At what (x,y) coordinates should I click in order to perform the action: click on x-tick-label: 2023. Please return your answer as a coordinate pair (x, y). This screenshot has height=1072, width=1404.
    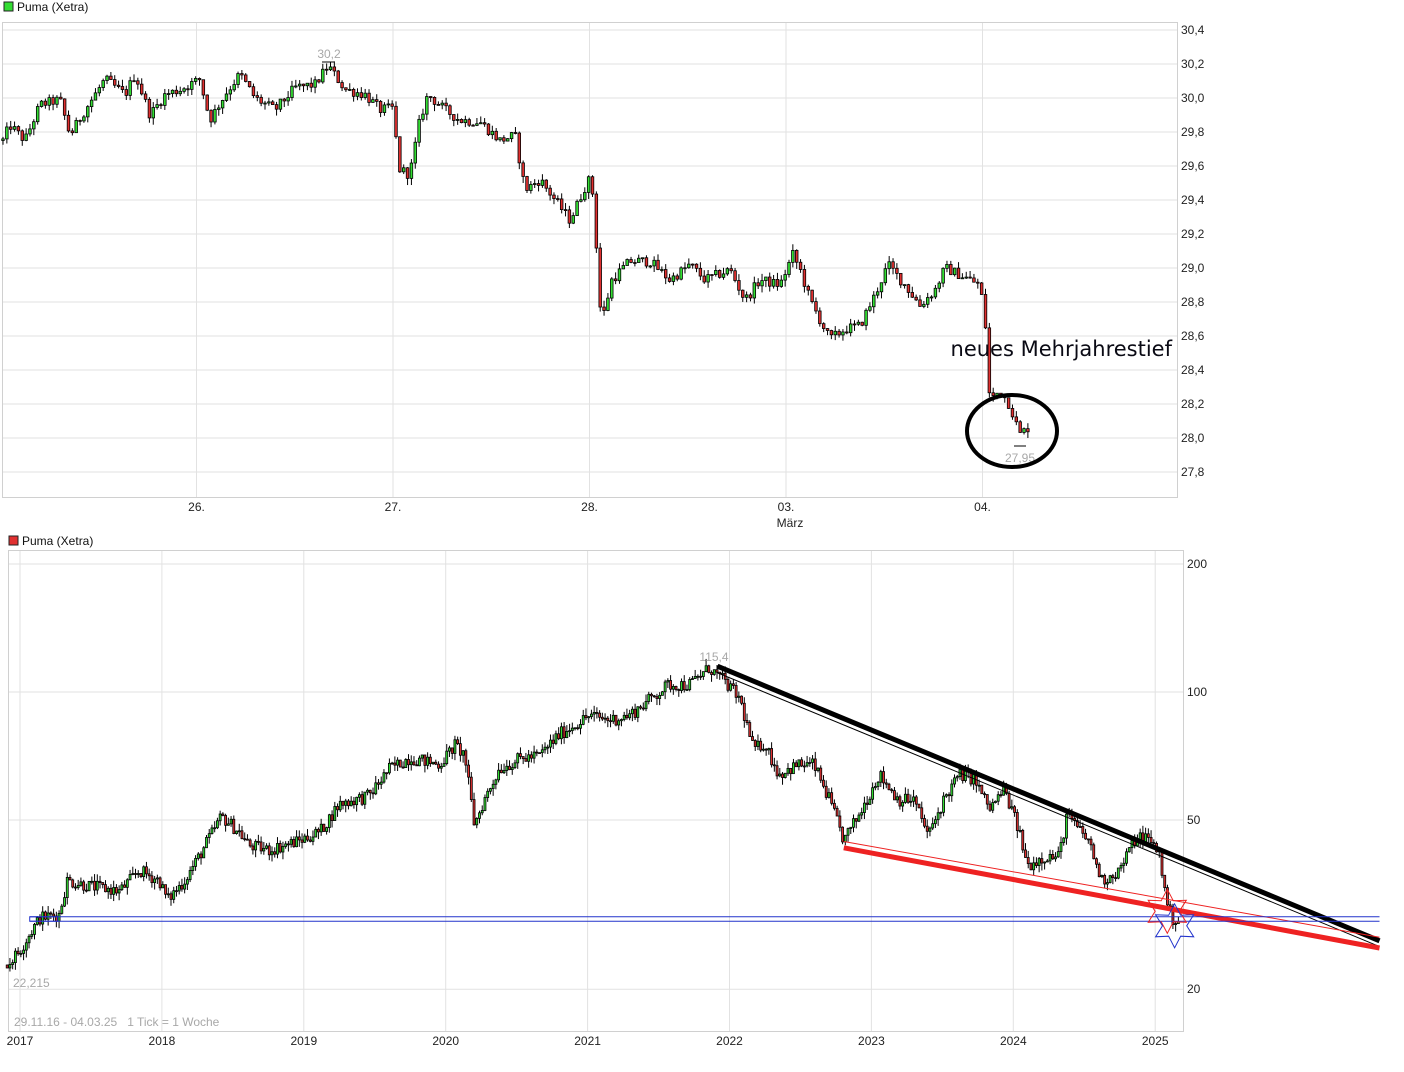
    Looking at the image, I should click on (871, 1041).